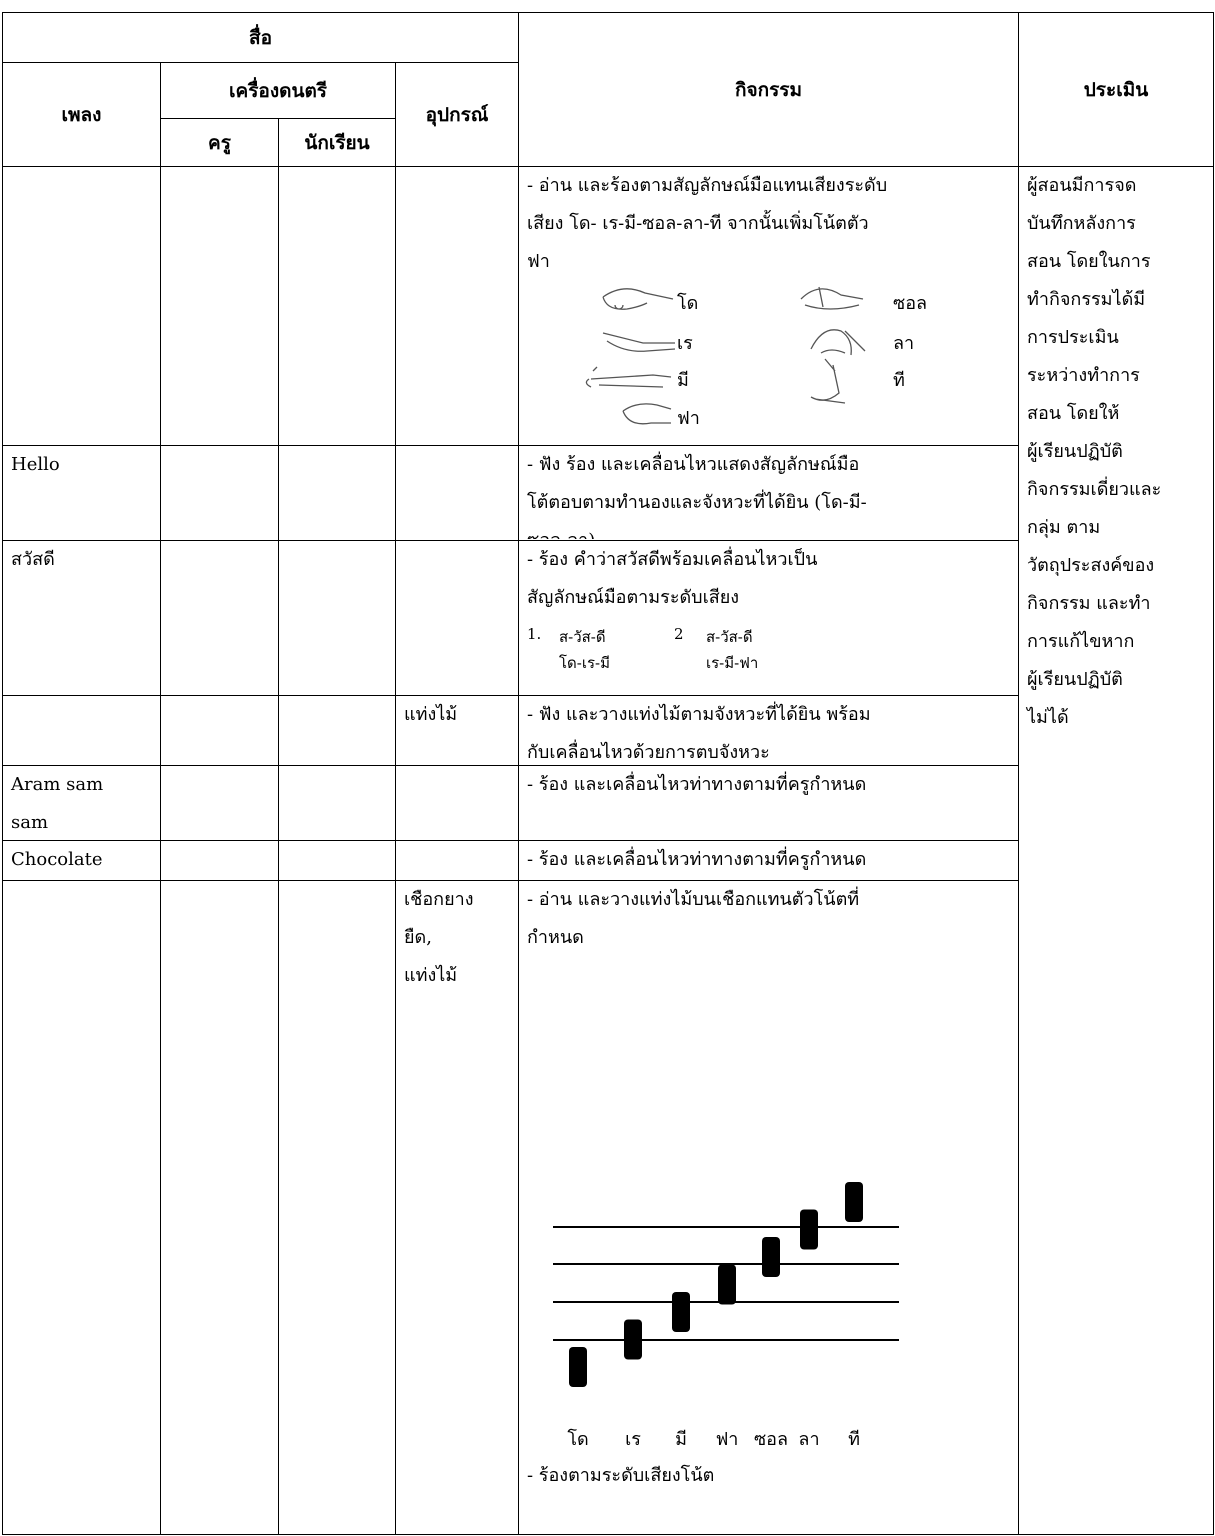 The image size is (1215, 1536). What do you see at coordinates (808, 1439) in the screenshot?
I see `note-label: ลา` at bounding box center [808, 1439].